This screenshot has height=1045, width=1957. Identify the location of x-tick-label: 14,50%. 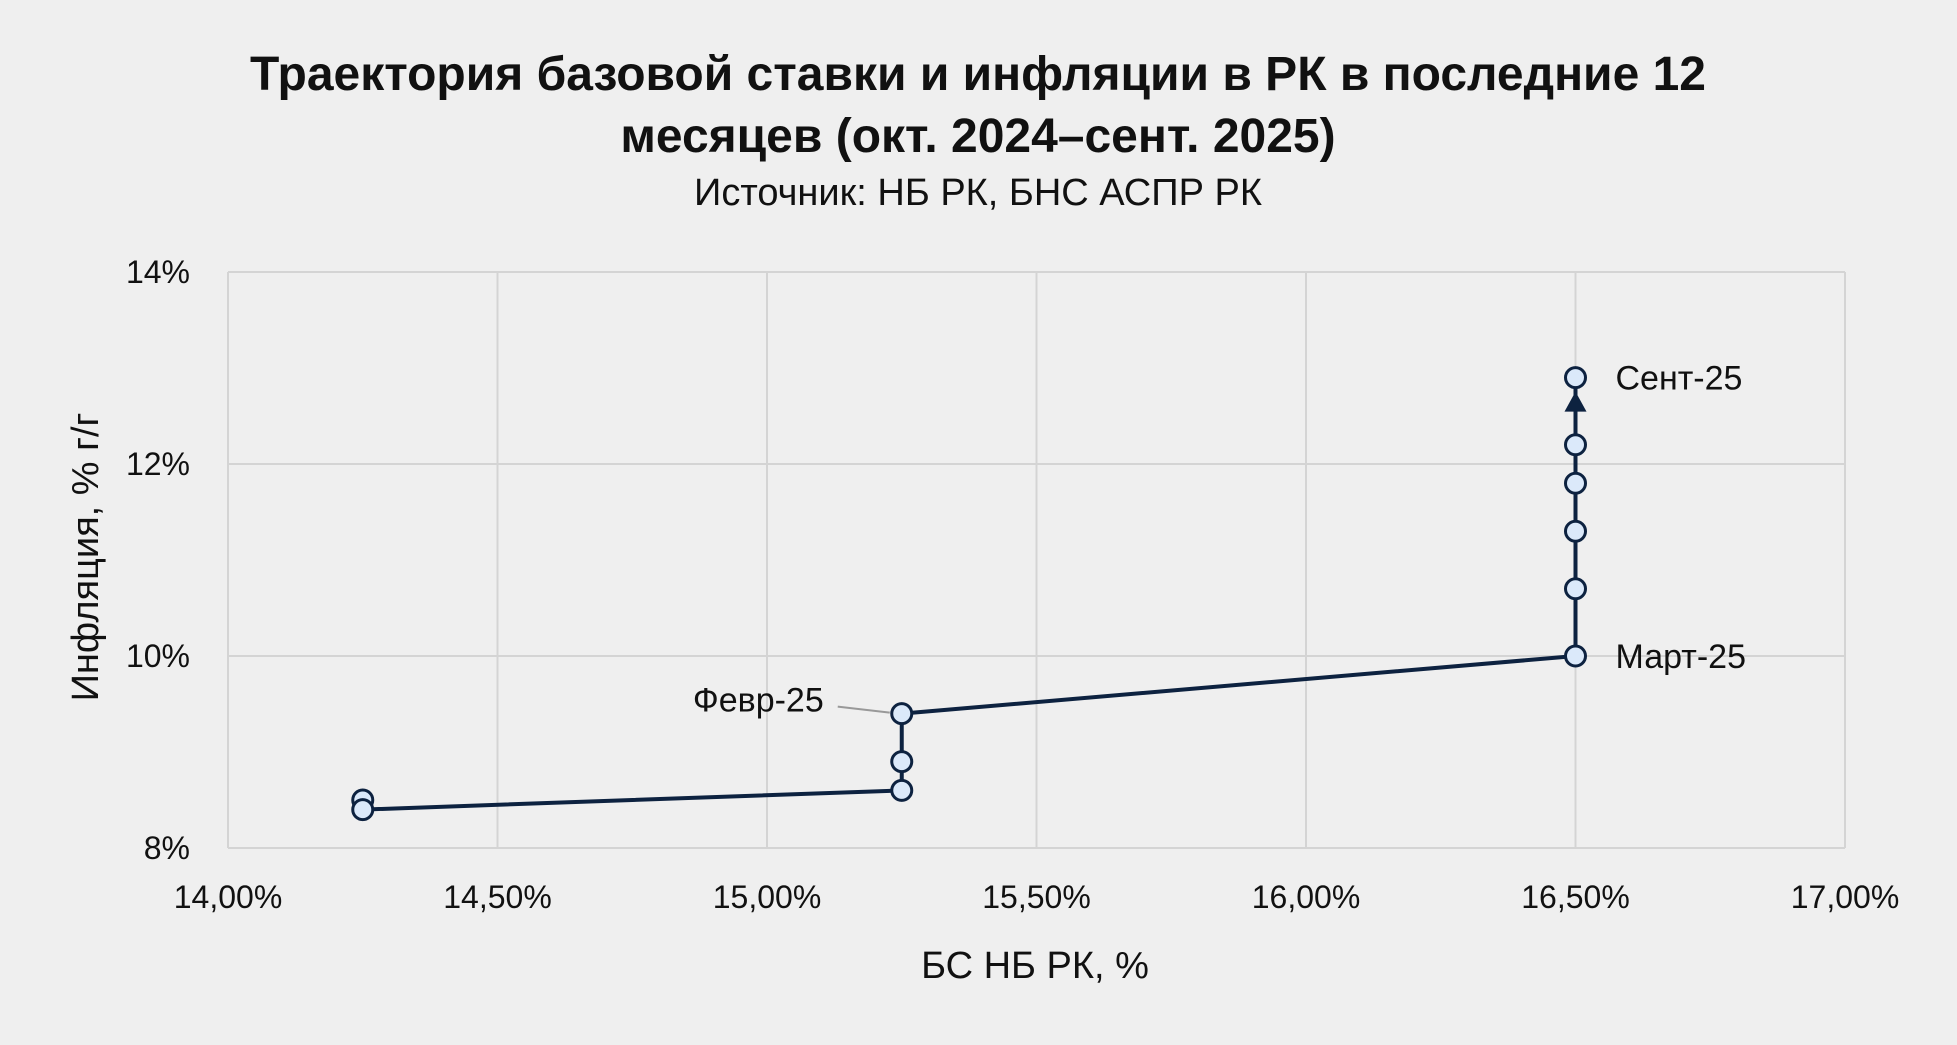
(497, 897).